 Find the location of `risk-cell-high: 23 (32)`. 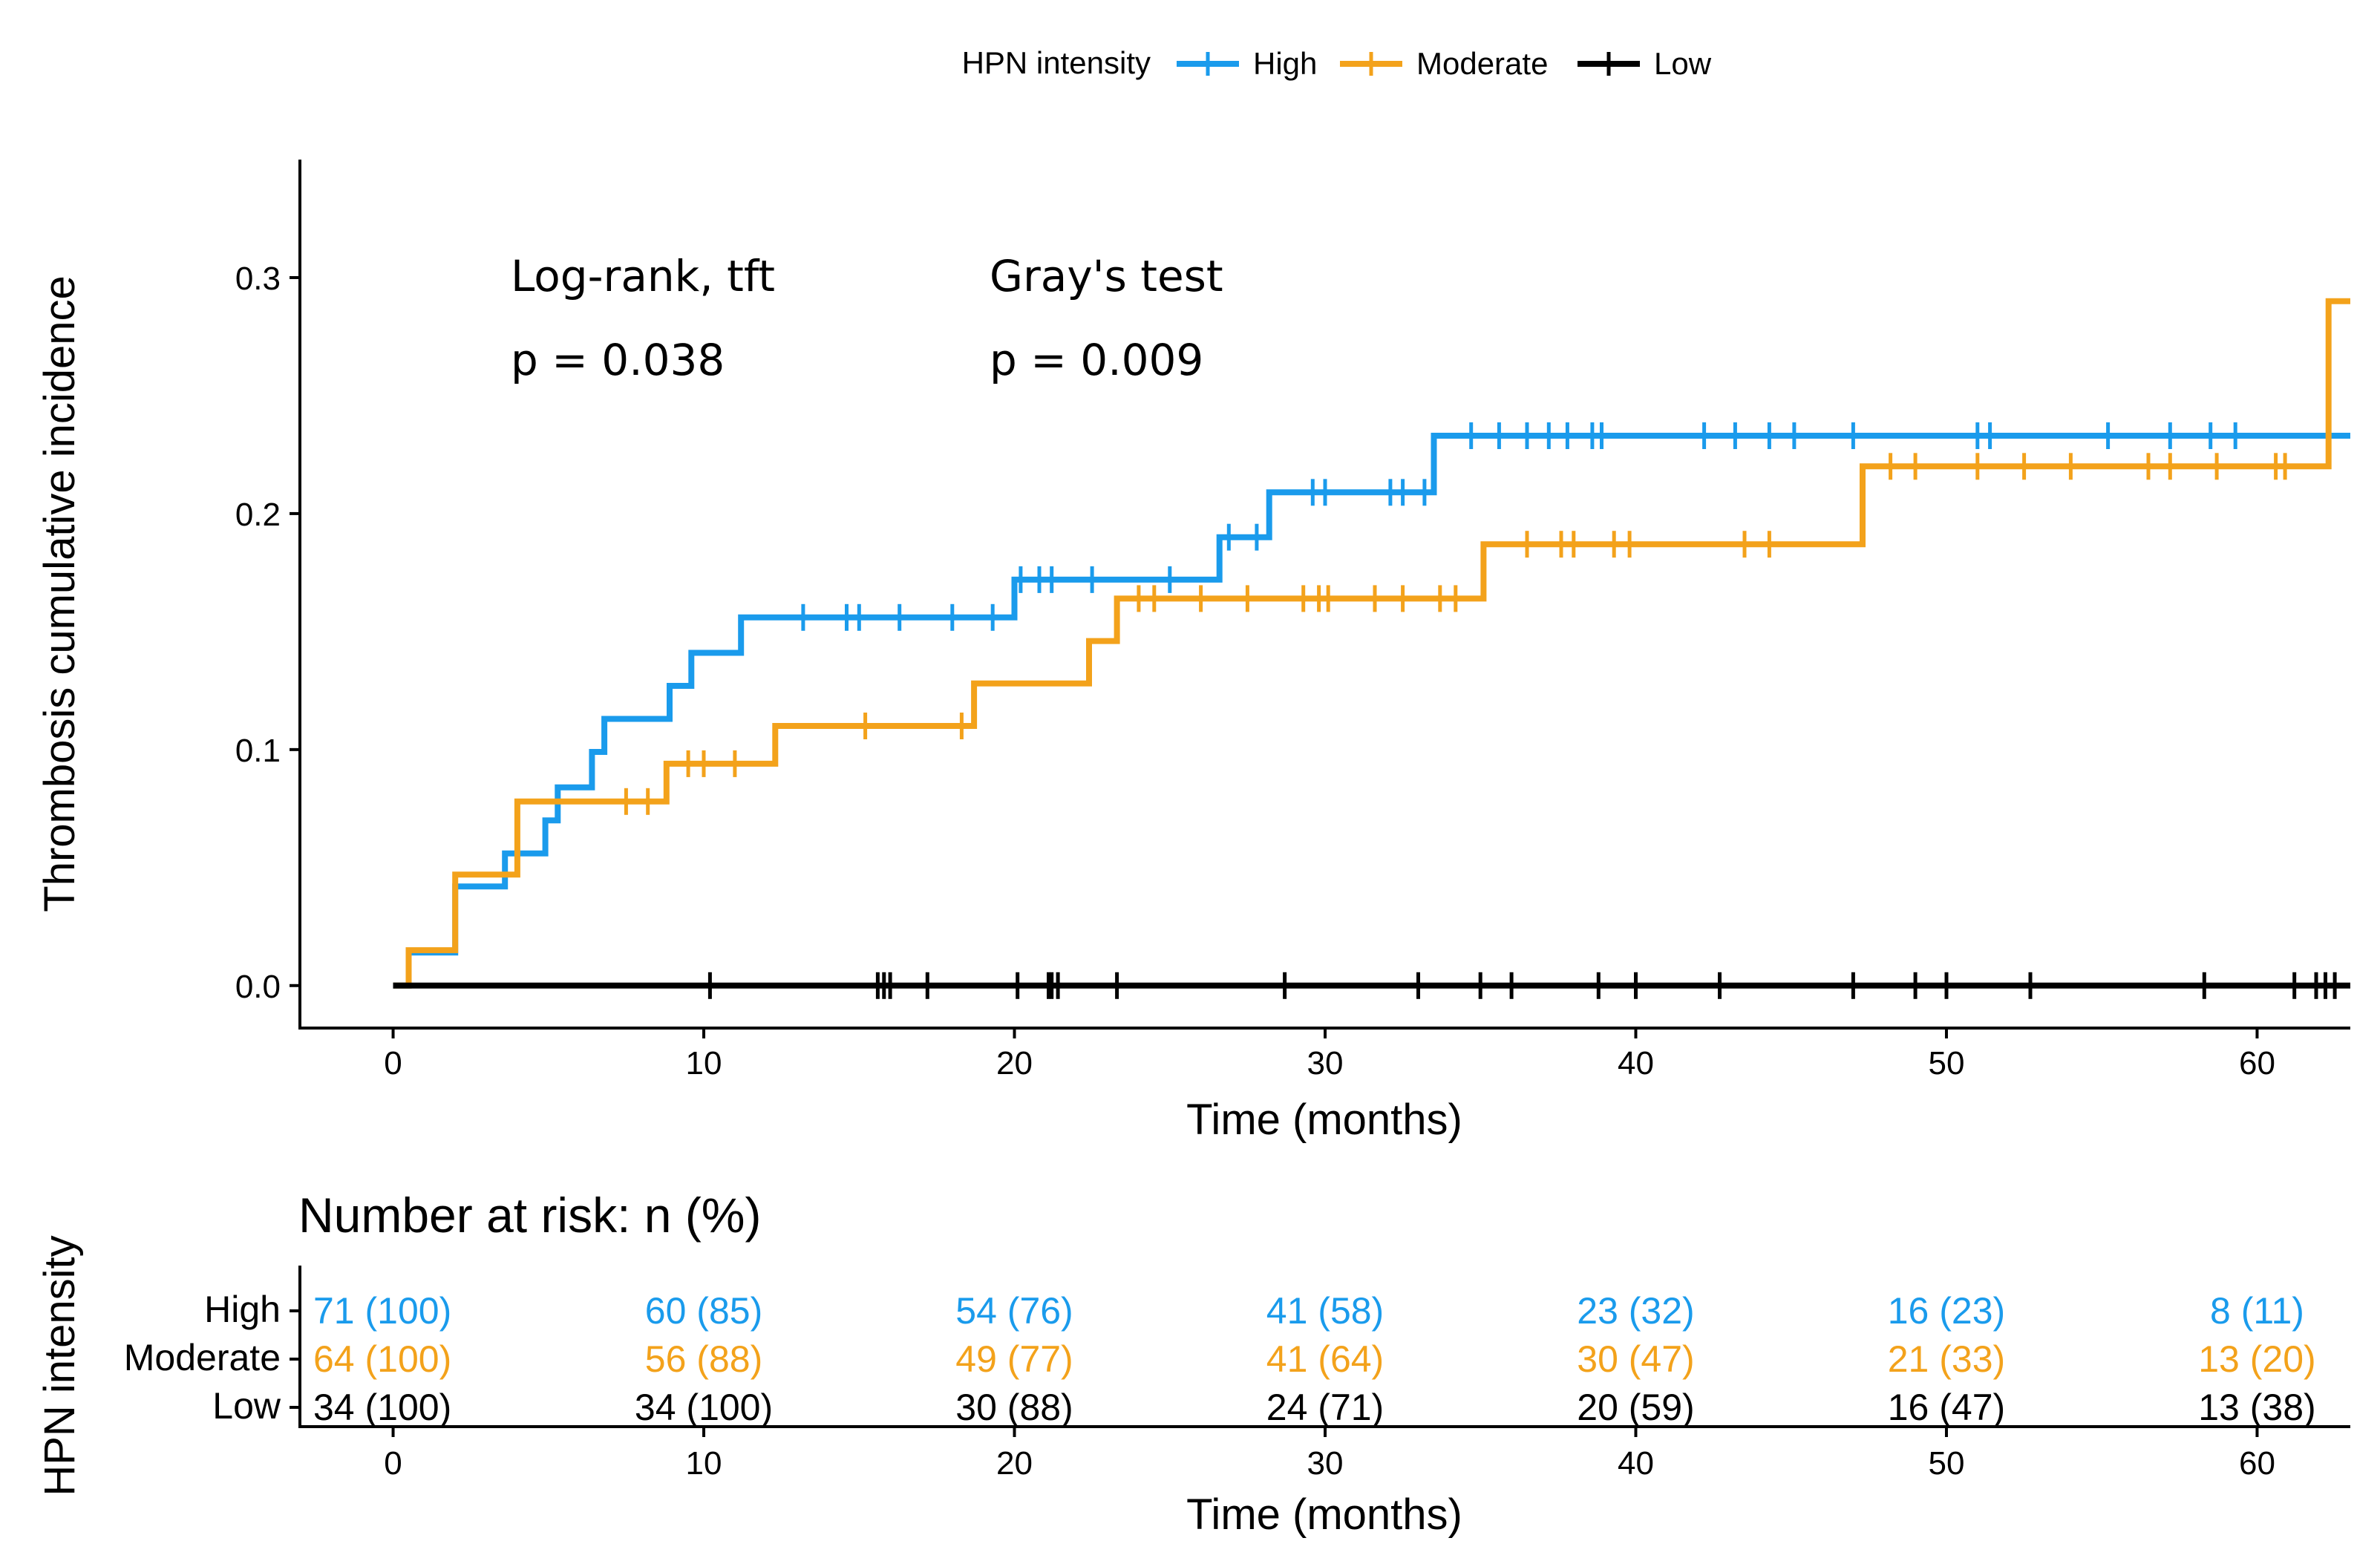

risk-cell-high: 23 (32) is located at coordinates (1635, 1311).